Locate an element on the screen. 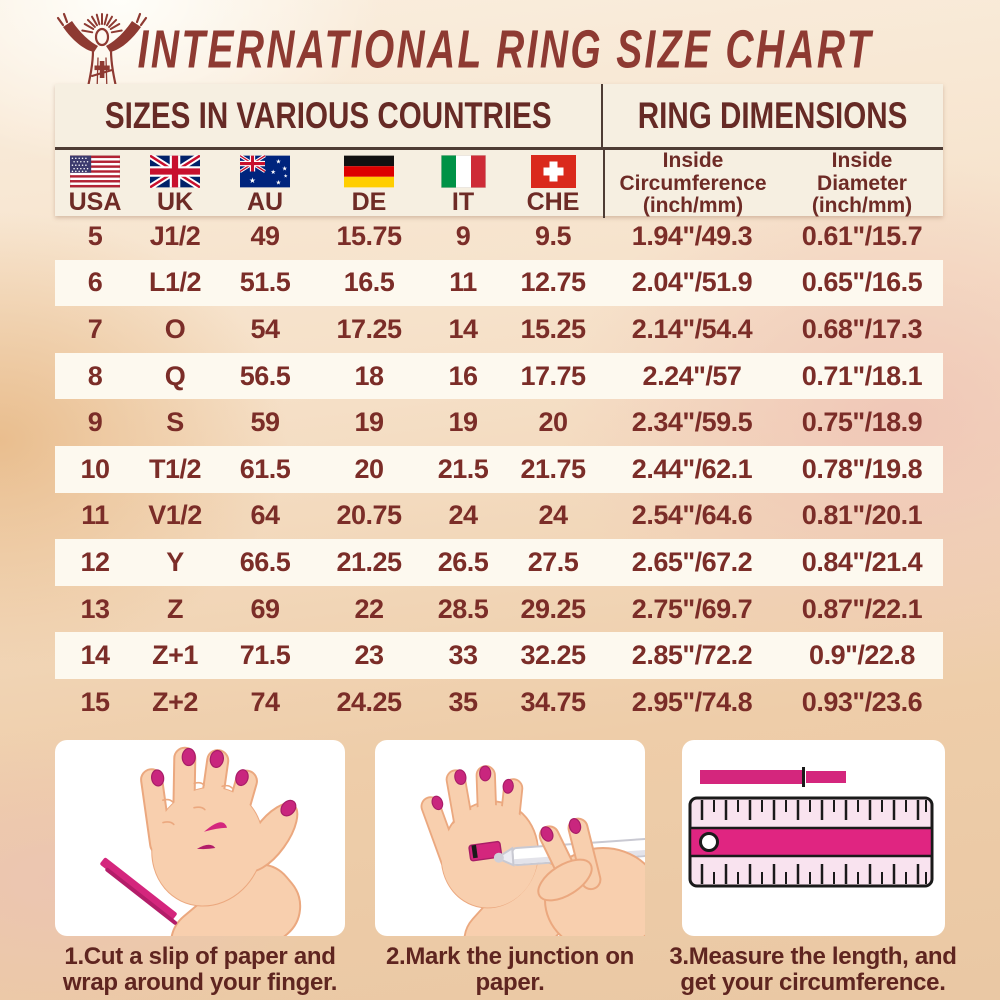  table-row: 5 J1/2 49 15.75 9 9.5 1.94"/49.3 0.61"/15.7 is located at coordinates (499, 236).